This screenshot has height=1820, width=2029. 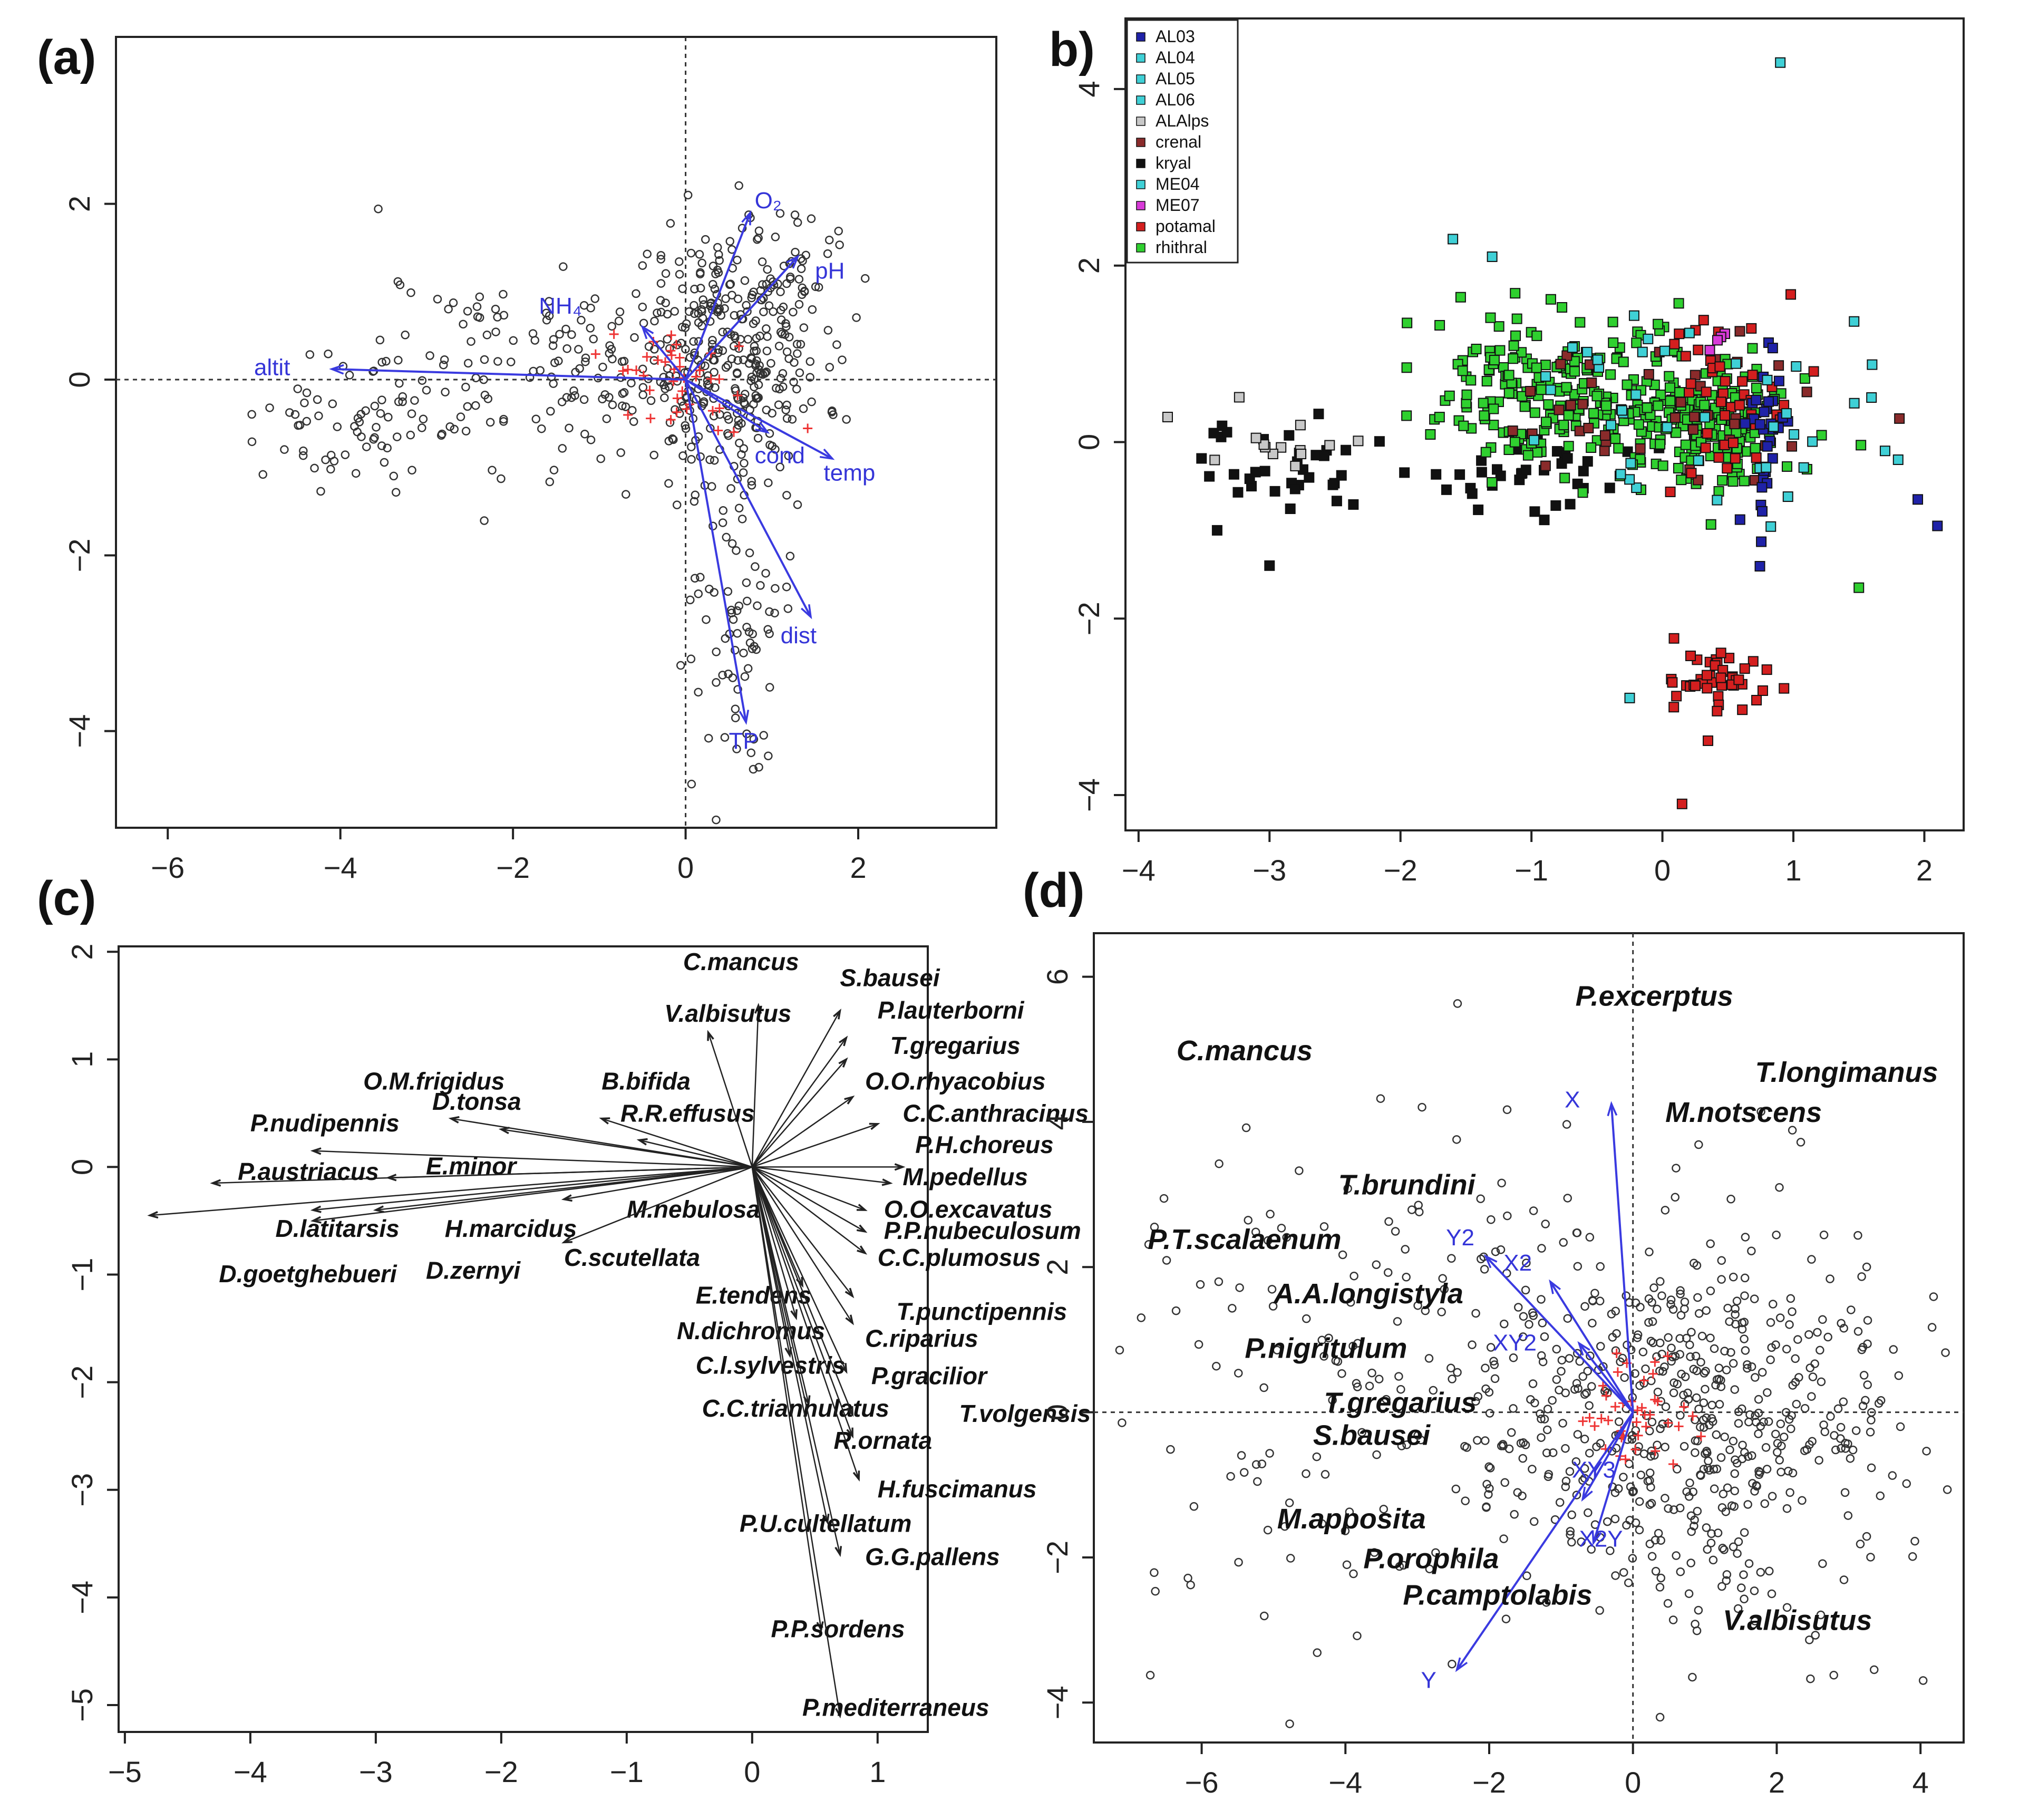 What do you see at coordinates (1368, 1294) in the screenshot?
I see `panel-d-species-label: A.A.longistyla` at bounding box center [1368, 1294].